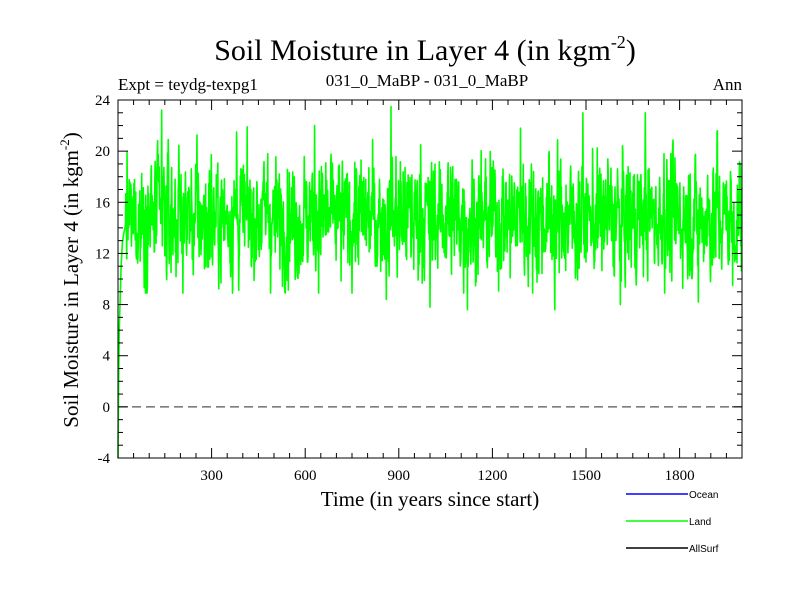  What do you see at coordinates (704, 549) in the screenshot?
I see `legend-label-allsurf: AllSurf` at bounding box center [704, 549].